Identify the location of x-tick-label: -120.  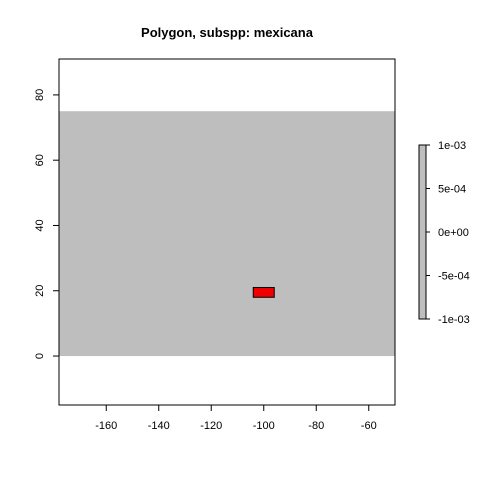
(211, 426).